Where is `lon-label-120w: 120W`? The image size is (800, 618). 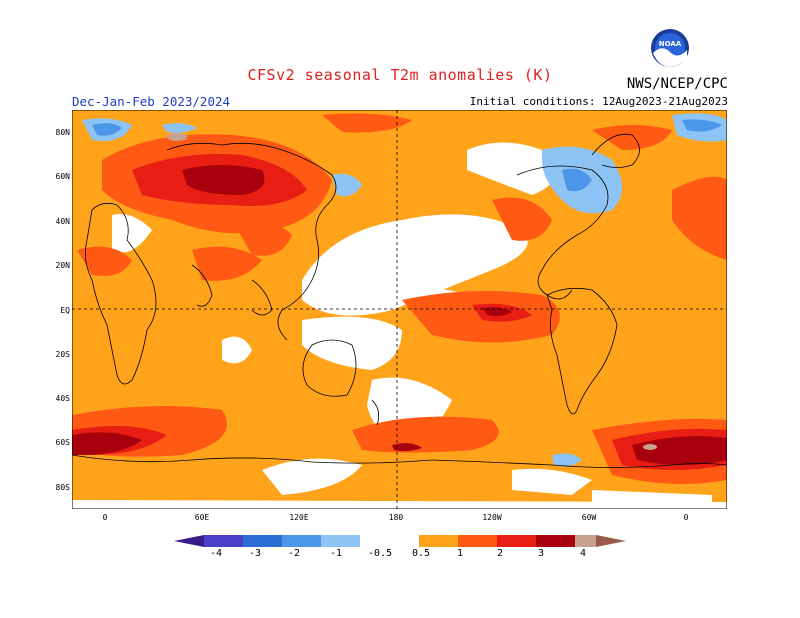
lon-label-120w: 120W is located at coordinates (492, 517).